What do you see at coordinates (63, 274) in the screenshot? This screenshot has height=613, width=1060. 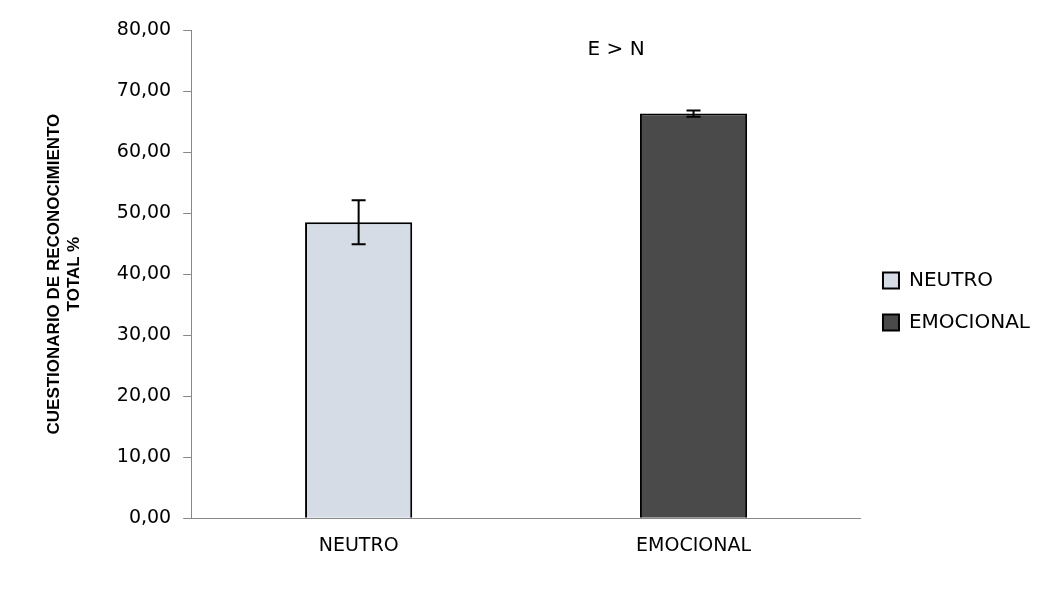 I see `y-axis-title: CUESTIONARIO DE RECONOCIMIENTO TOTAL %` at bounding box center [63, 274].